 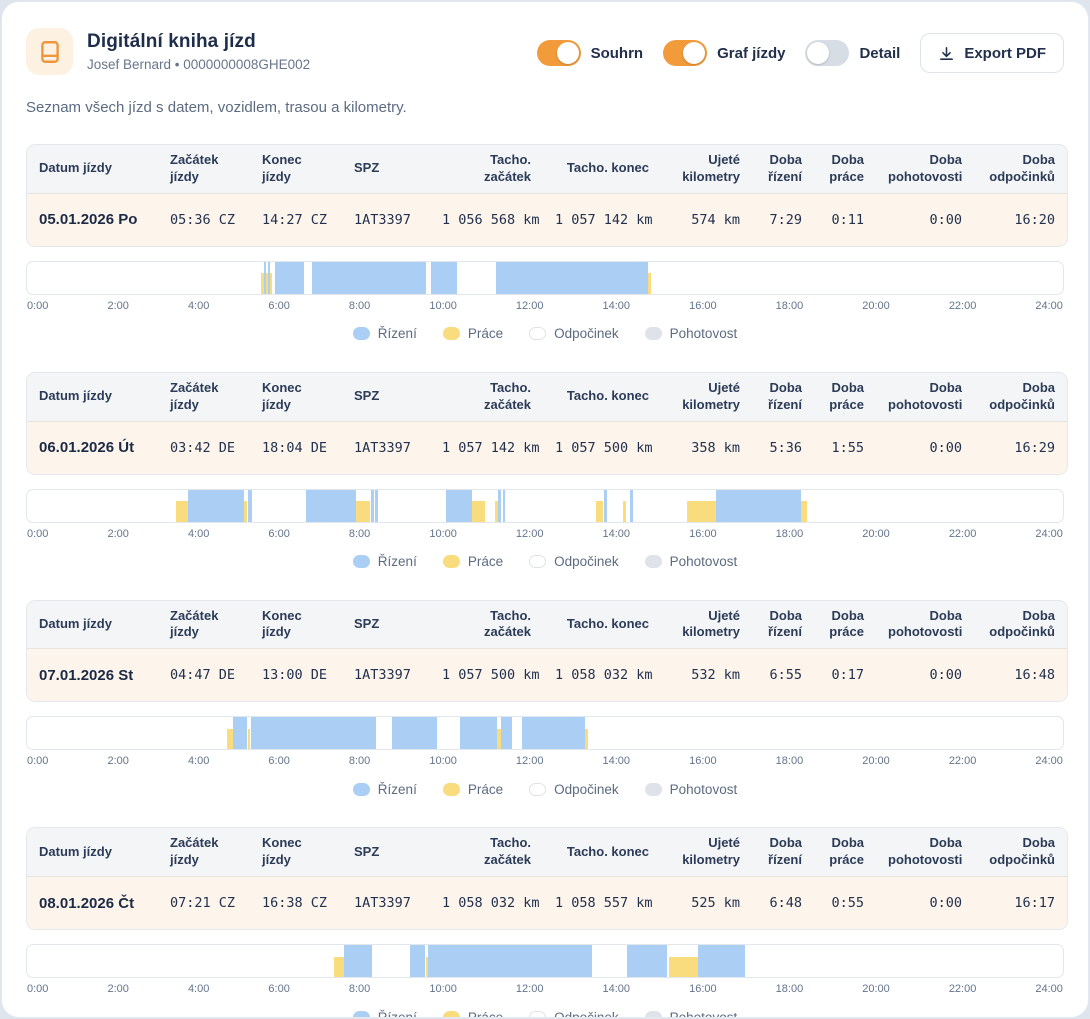 I want to click on axis-tick-label: 24:00, so click(x=1049, y=305).